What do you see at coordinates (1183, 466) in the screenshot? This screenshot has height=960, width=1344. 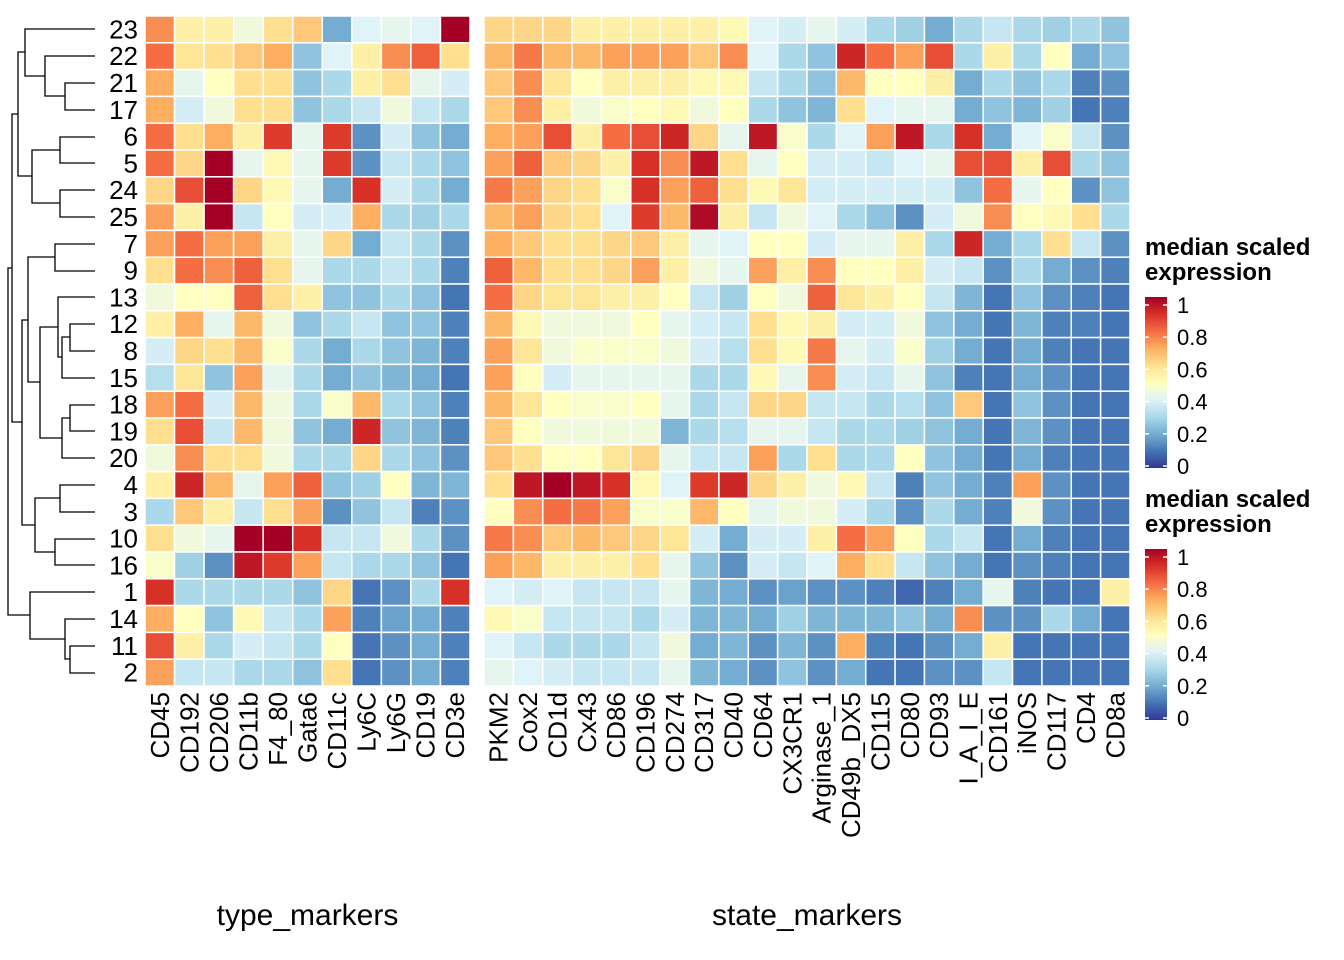 I see `legend-tick-label: 0` at bounding box center [1183, 466].